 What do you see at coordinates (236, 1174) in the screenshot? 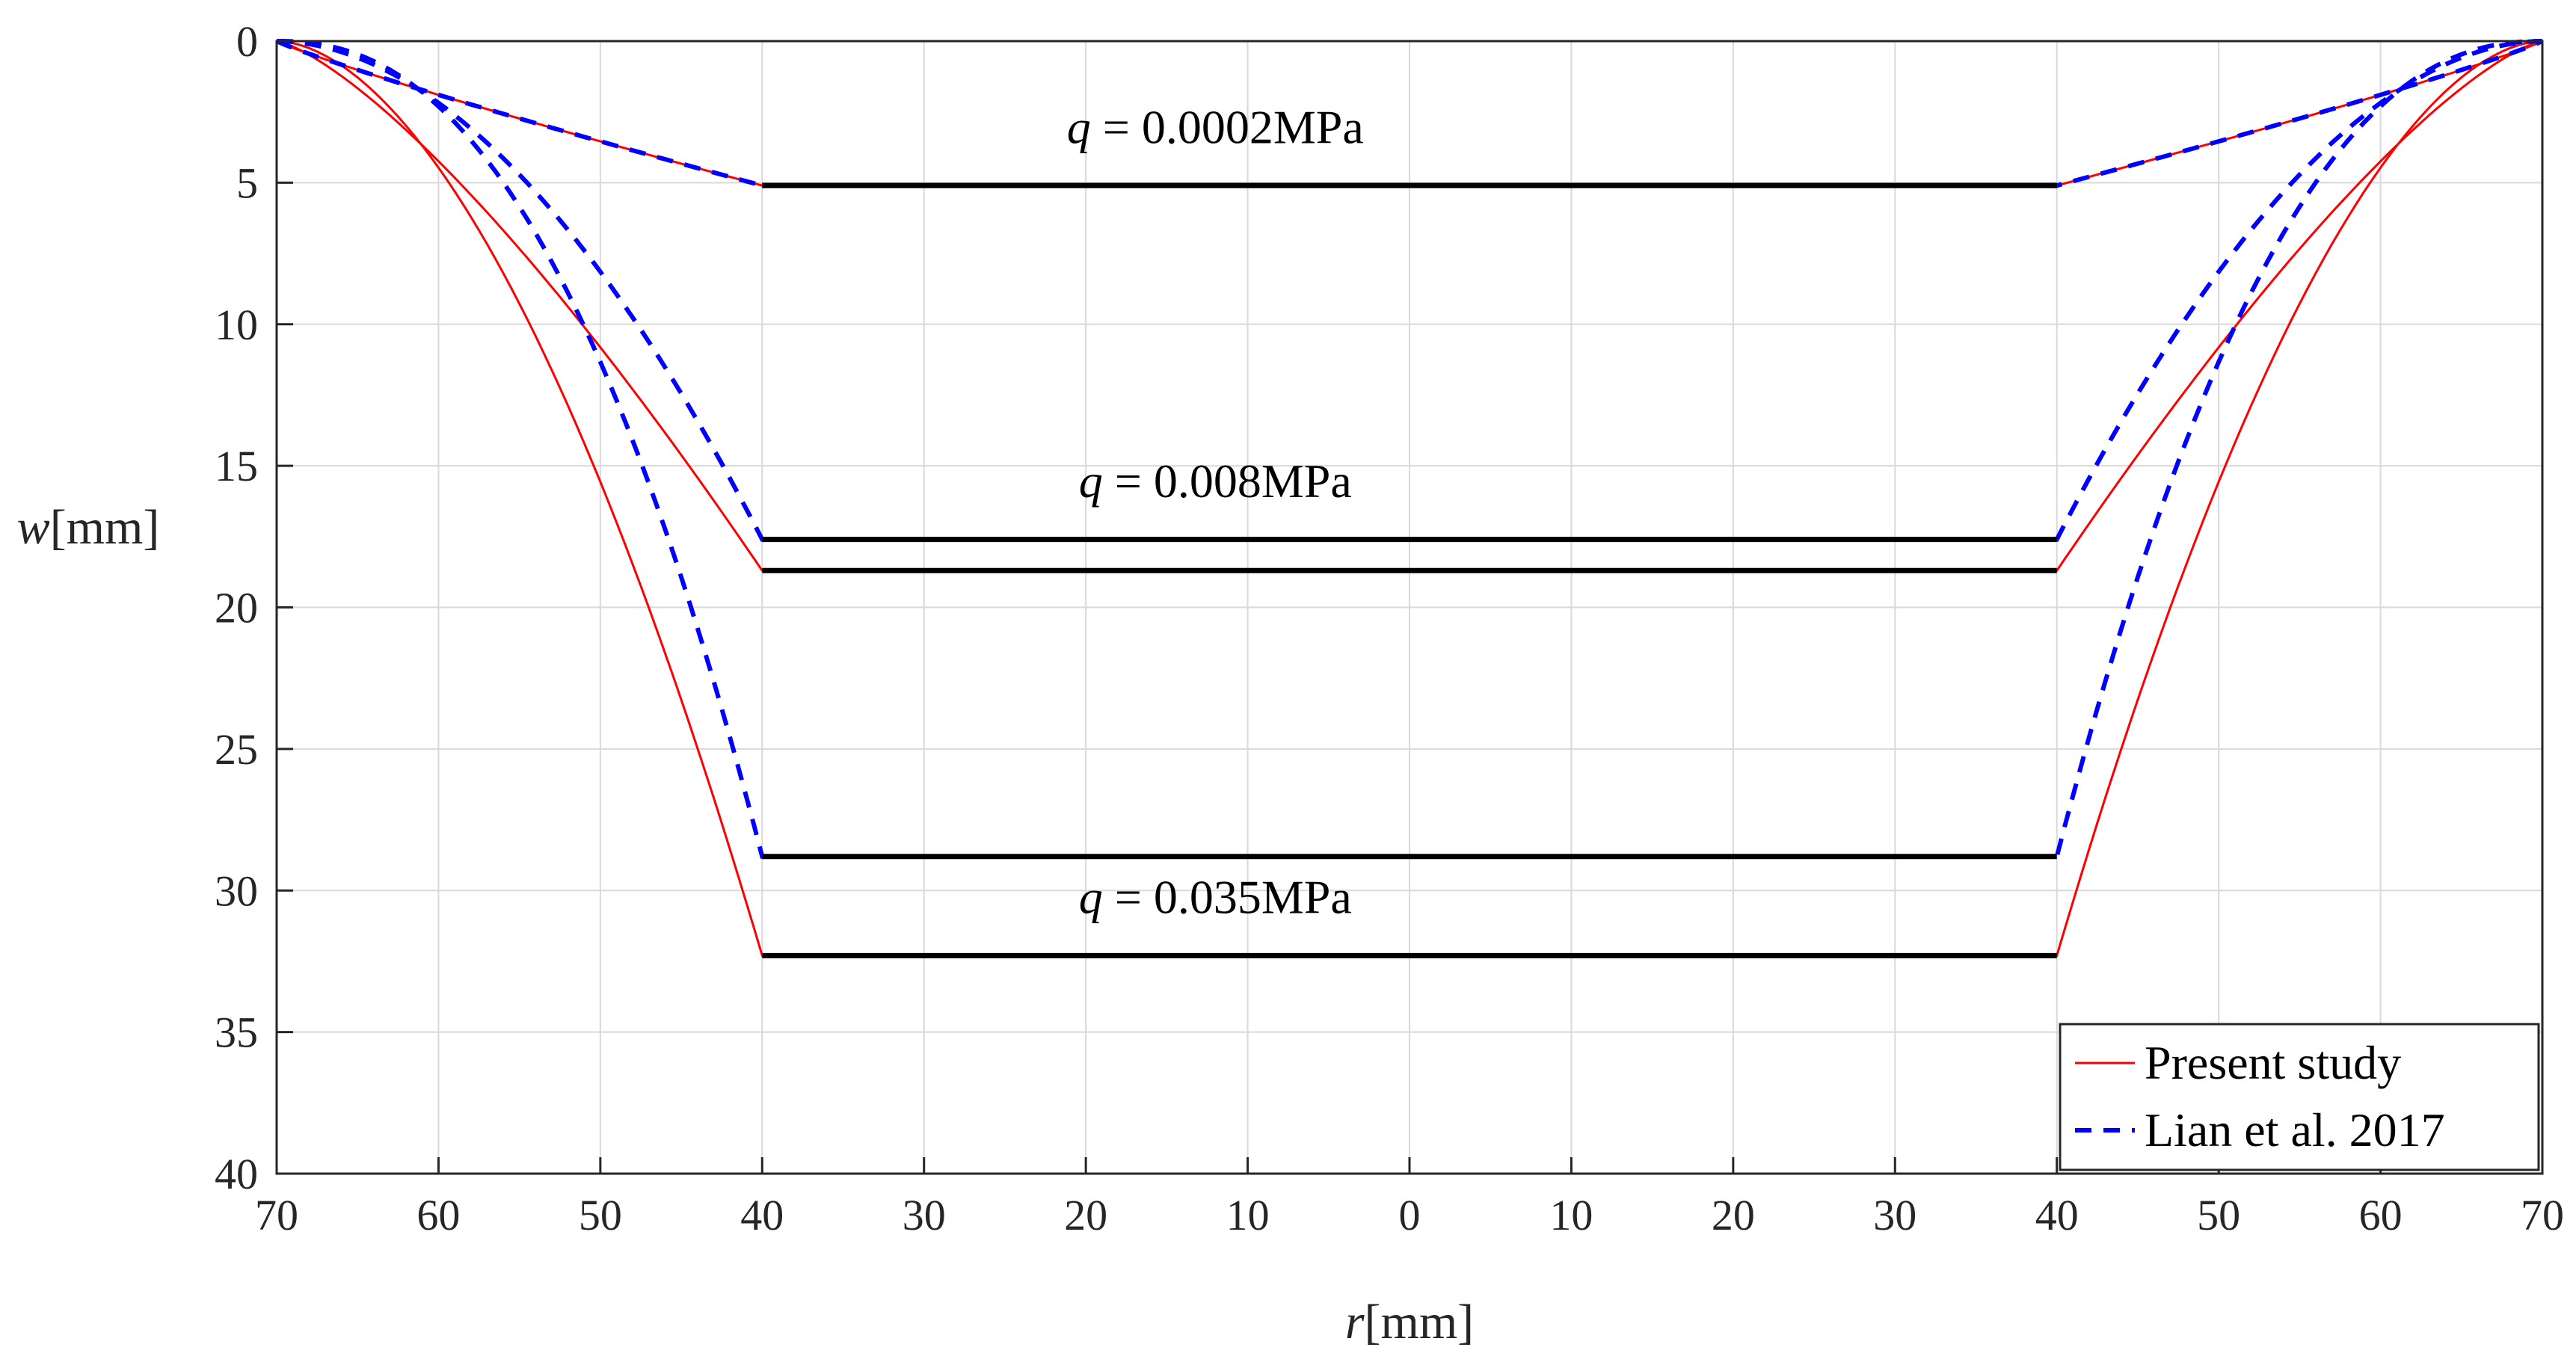
I see `y-tick-label-8: 40` at bounding box center [236, 1174].